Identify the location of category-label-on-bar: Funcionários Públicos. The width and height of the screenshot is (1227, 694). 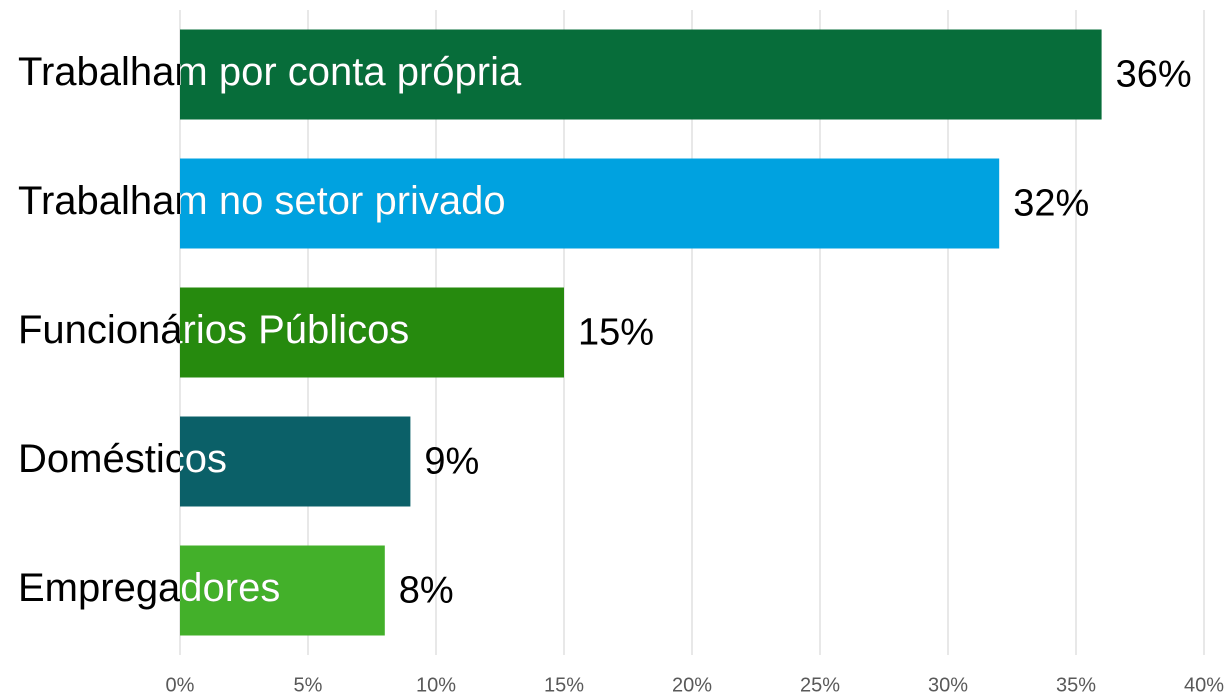
(213, 330).